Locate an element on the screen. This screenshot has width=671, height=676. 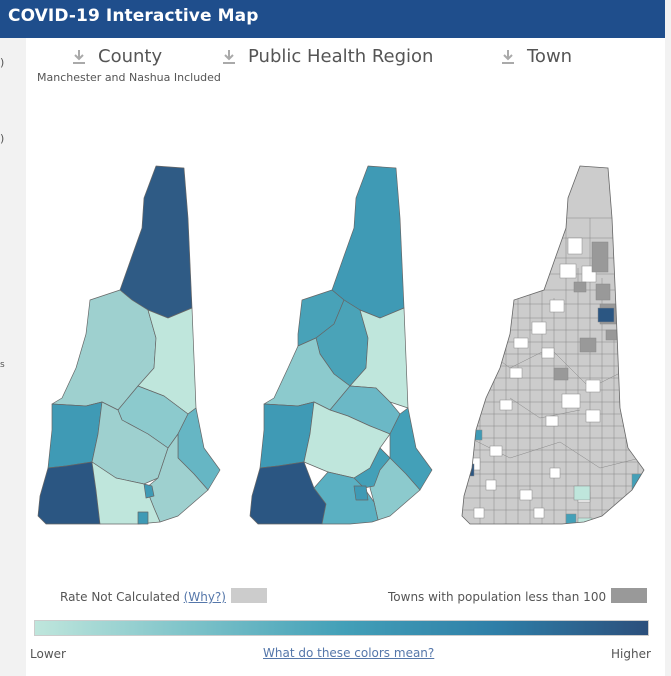
small-town-swatch is located at coordinates (629, 595).